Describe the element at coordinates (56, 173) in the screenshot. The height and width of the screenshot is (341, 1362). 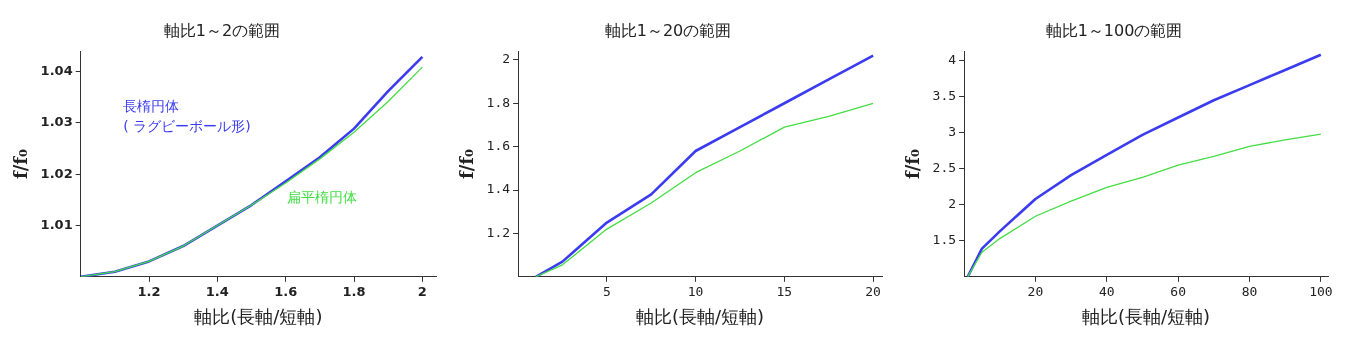
I see `y-tick-label: 1.02` at that location.